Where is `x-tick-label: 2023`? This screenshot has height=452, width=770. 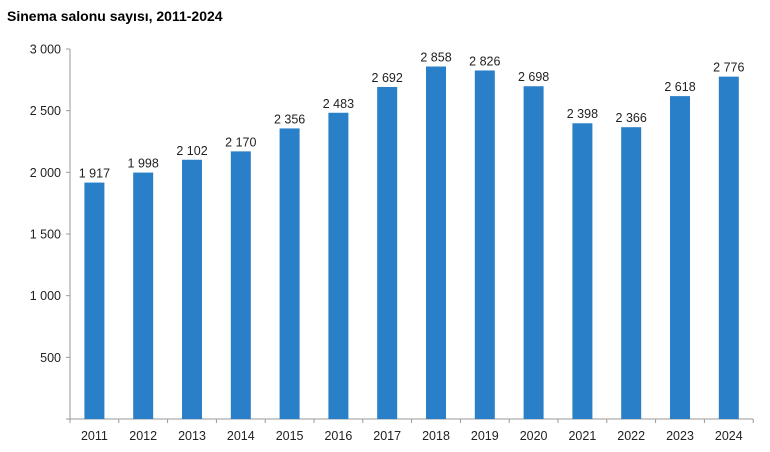
x-tick-label: 2023 is located at coordinates (680, 436).